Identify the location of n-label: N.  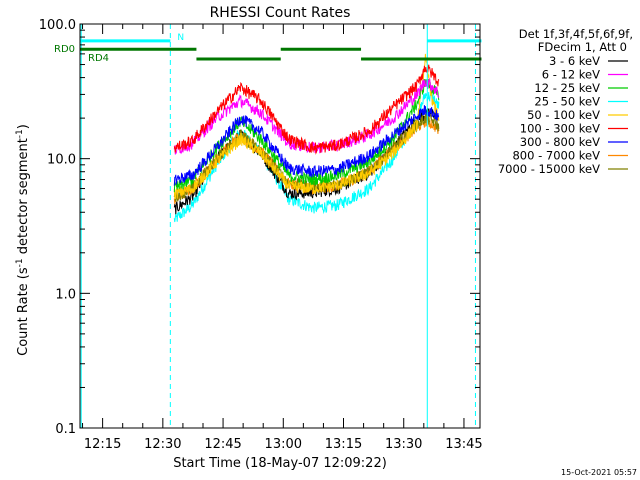
(180, 38).